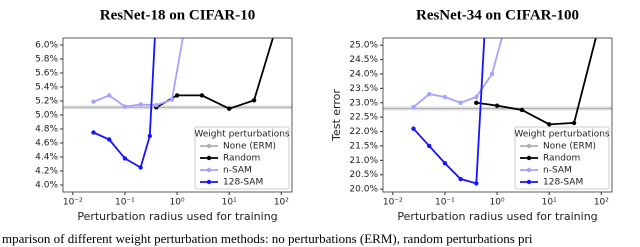 The width and height of the screenshot is (640, 247). Describe the element at coordinates (363, 46) in the screenshot. I see `y-tick-label: 25.0%` at that location.